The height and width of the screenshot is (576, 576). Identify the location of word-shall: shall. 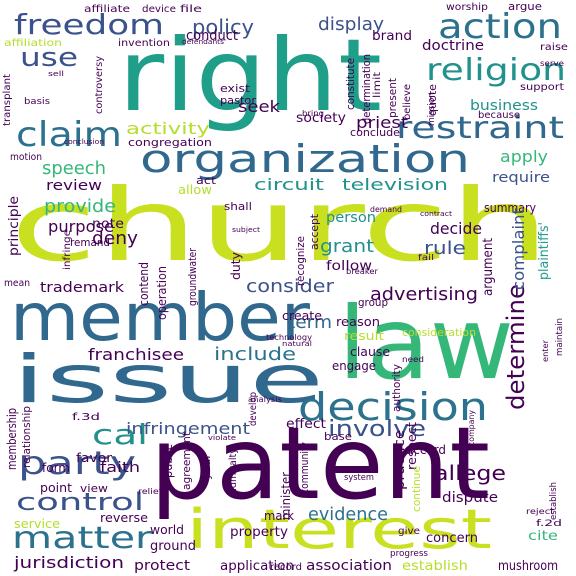
(238, 206).